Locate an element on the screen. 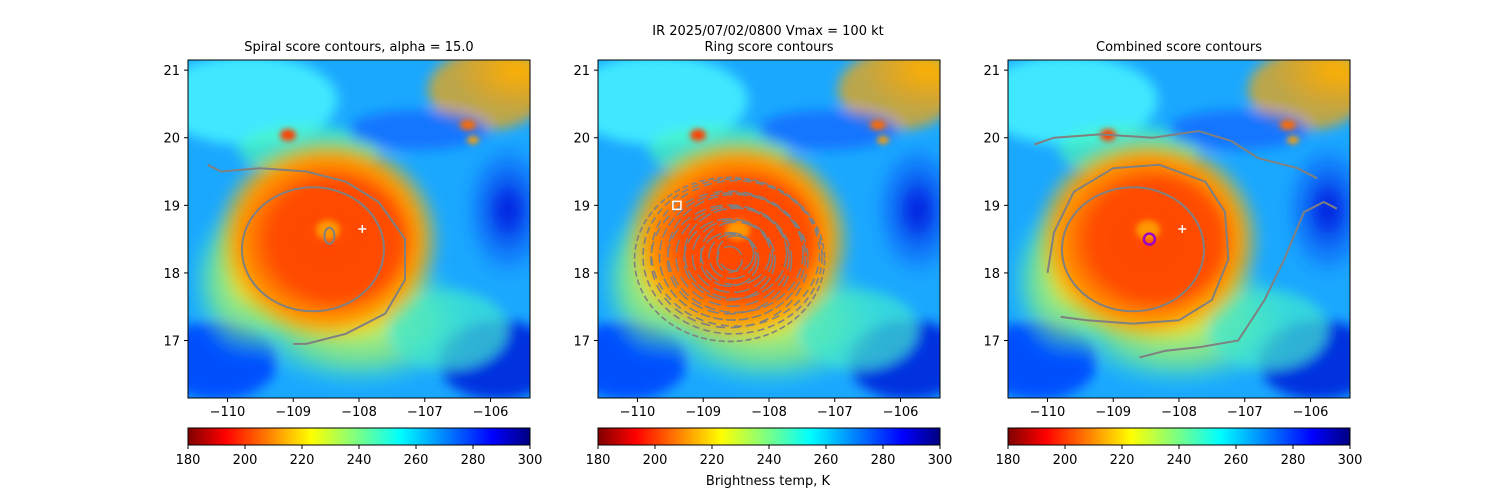 This screenshot has height=500, width=1500. center-square-marker is located at coordinates (677, 205).